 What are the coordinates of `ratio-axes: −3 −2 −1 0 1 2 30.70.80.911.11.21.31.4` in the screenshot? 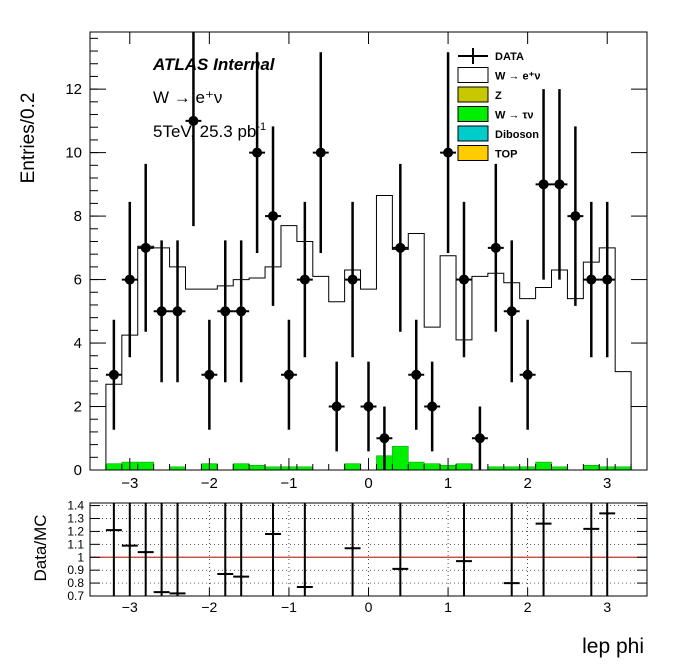 It's located at (357, 557).